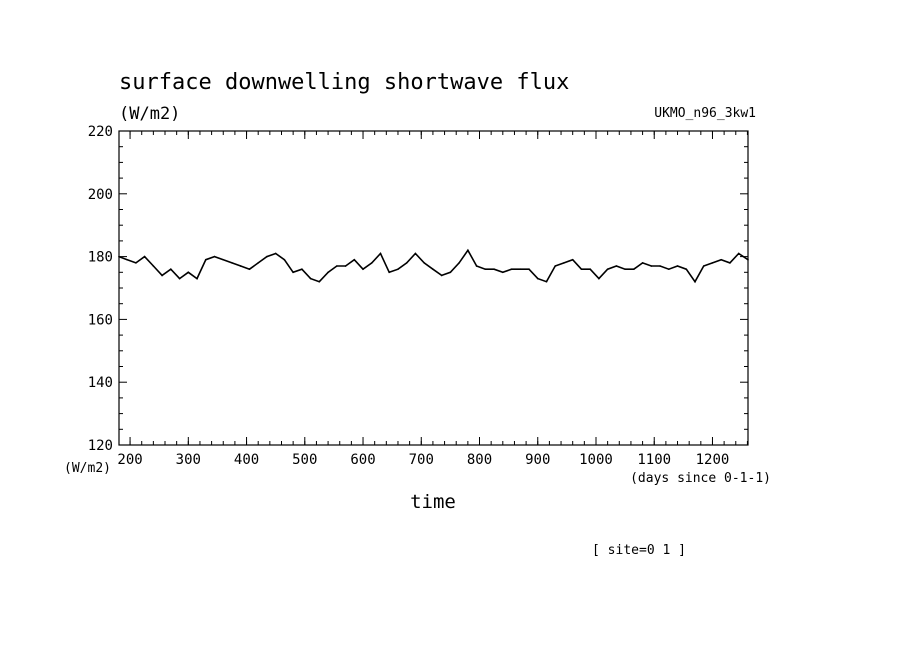 This screenshot has width=904, height=654. I want to click on y-tick-label: 120, so click(100, 446).